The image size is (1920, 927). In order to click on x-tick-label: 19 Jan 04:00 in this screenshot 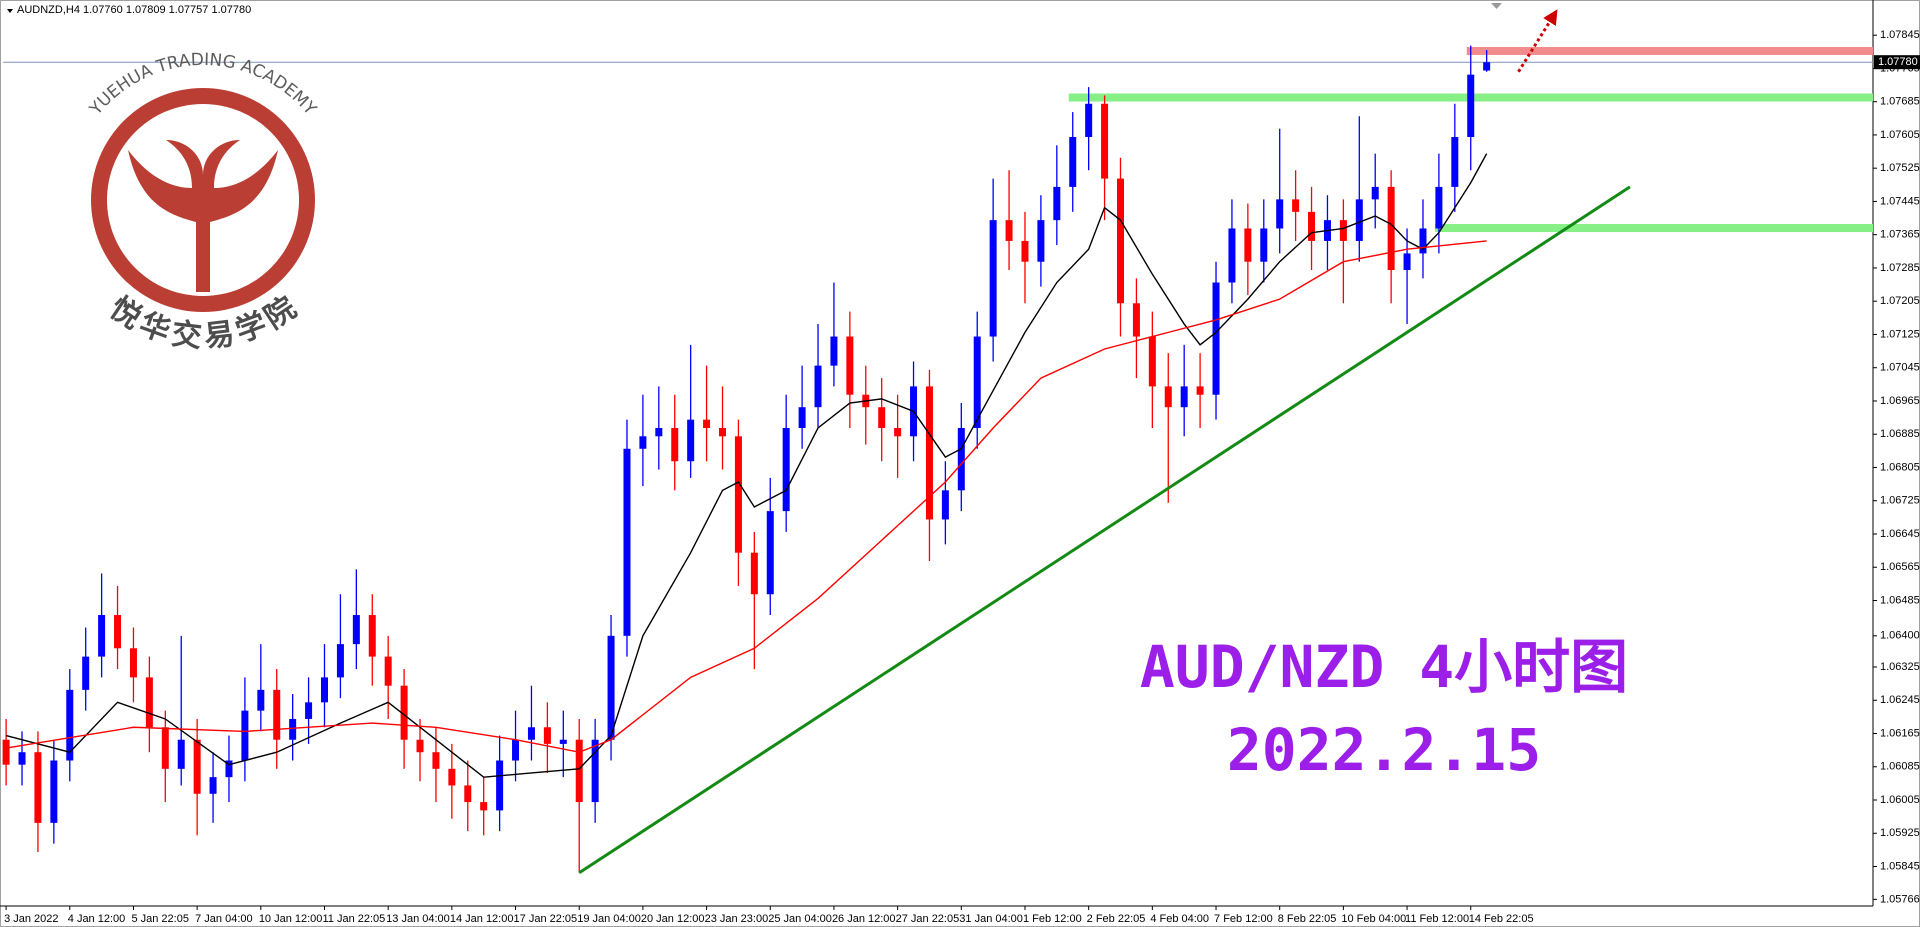, I will do `click(609, 919)`.